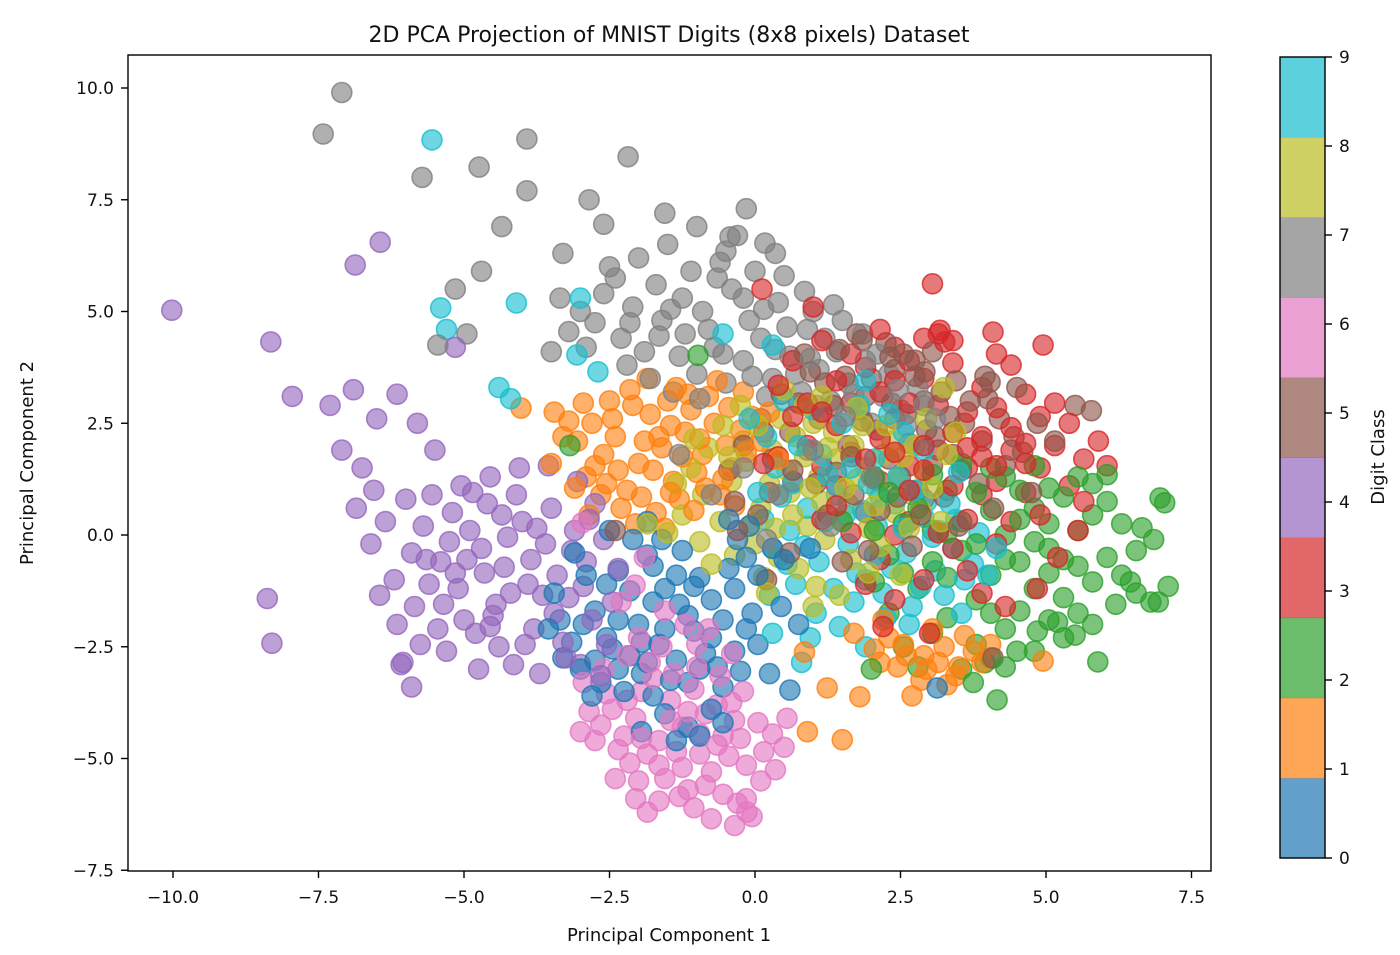 The image size is (1400, 955). I want to click on colorbar-tick-label: 1, so click(1344, 770).